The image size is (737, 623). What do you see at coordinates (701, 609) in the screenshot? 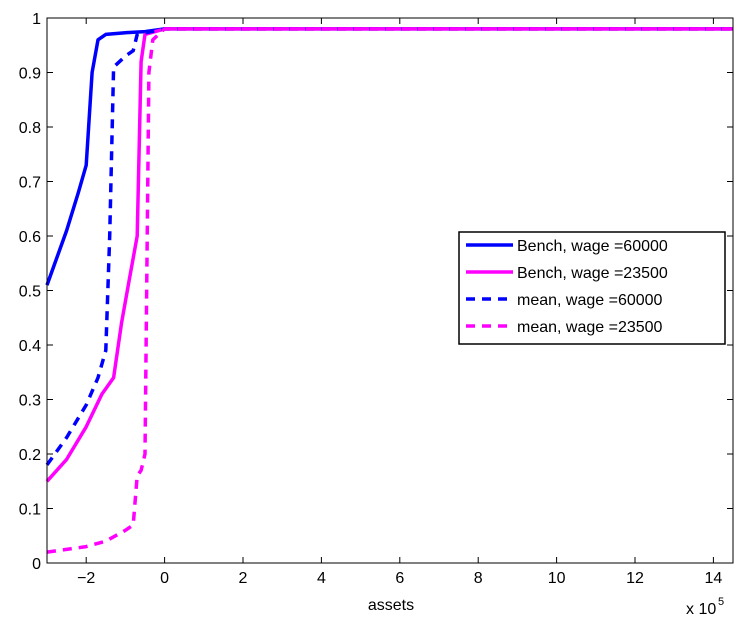
I see `x-multiplier-label: x 10` at bounding box center [701, 609].